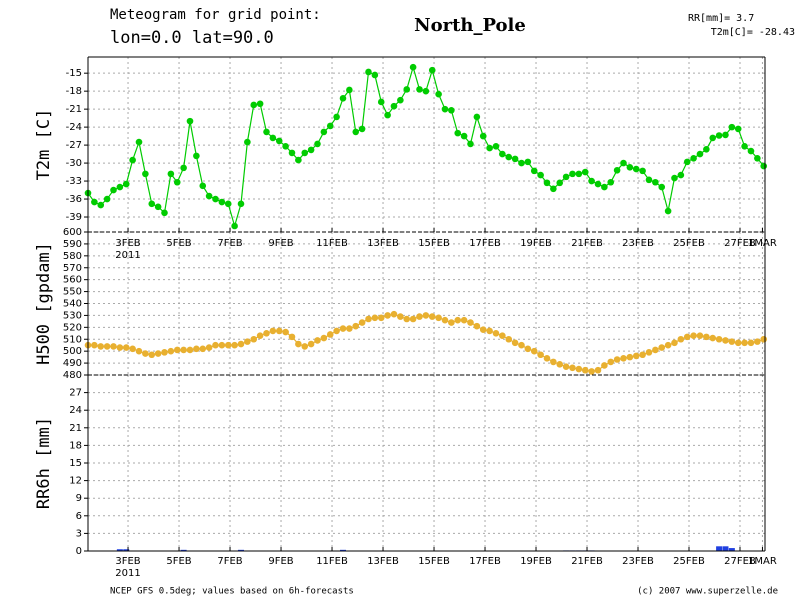 Image resolution: width=800 pixels, height=600 pixels. Describe the element at coordinates (72, 304) in the screenshot. I see `y-tick-label: 540` at that location.